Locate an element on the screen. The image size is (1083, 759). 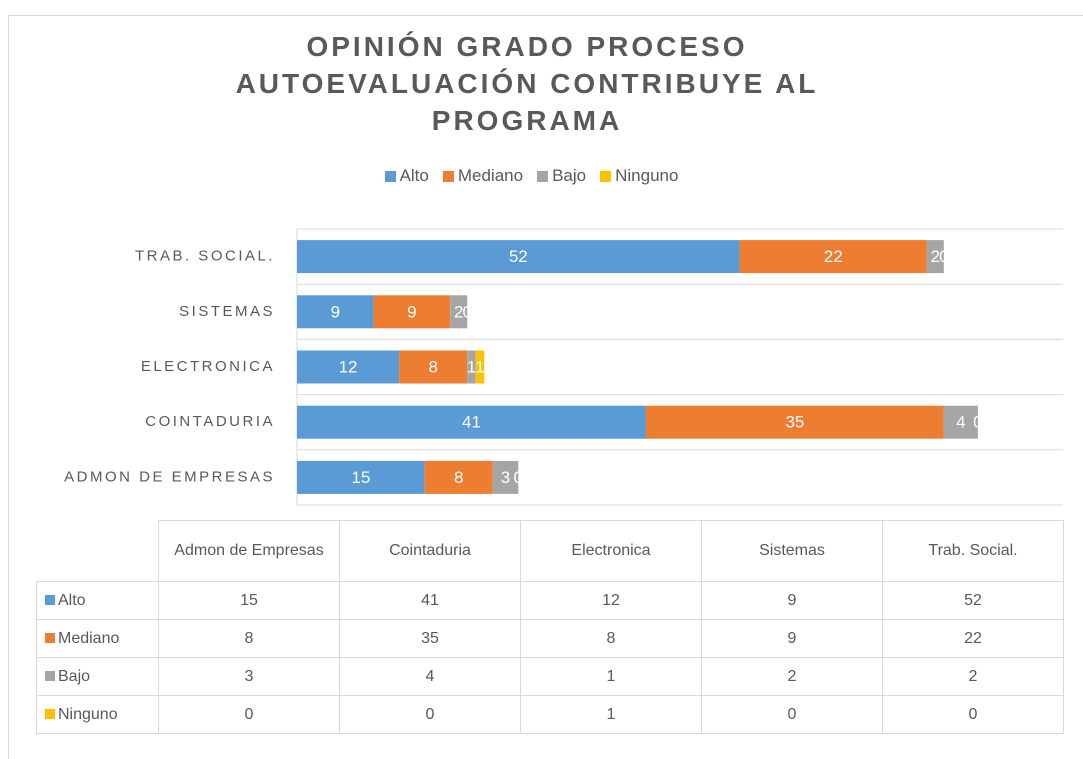
y-tick-label: Sistemas is located at coordinates (227, 311).